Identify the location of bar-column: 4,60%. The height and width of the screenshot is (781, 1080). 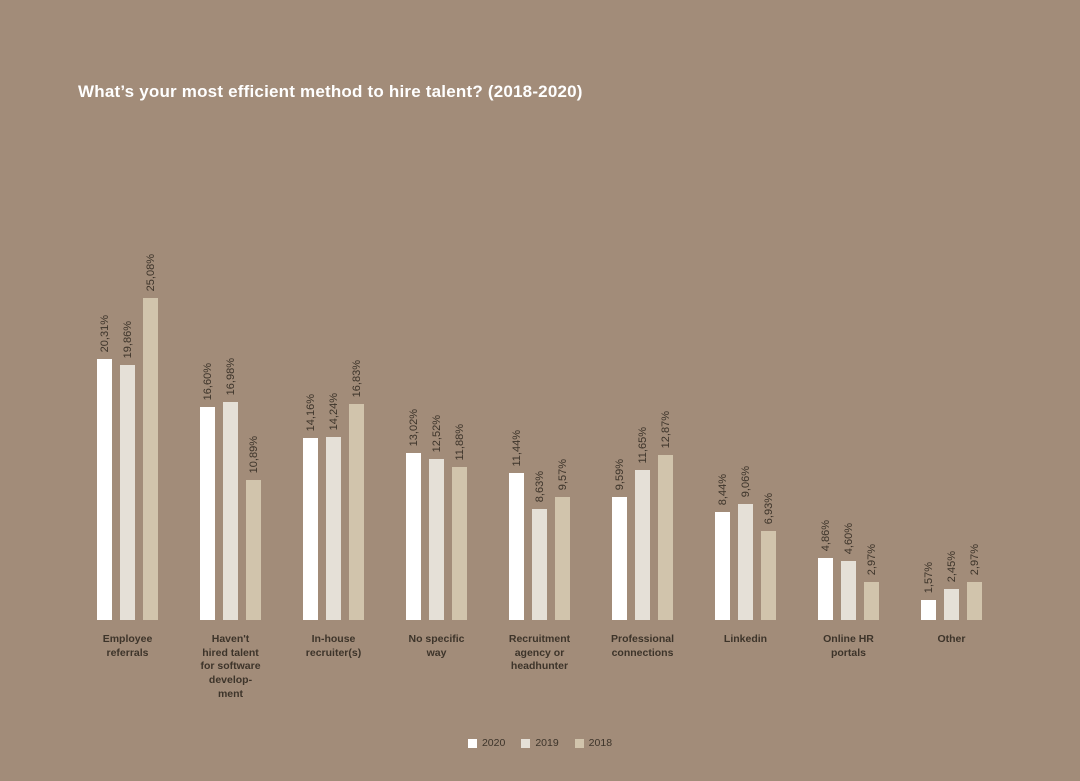
(848, 390).